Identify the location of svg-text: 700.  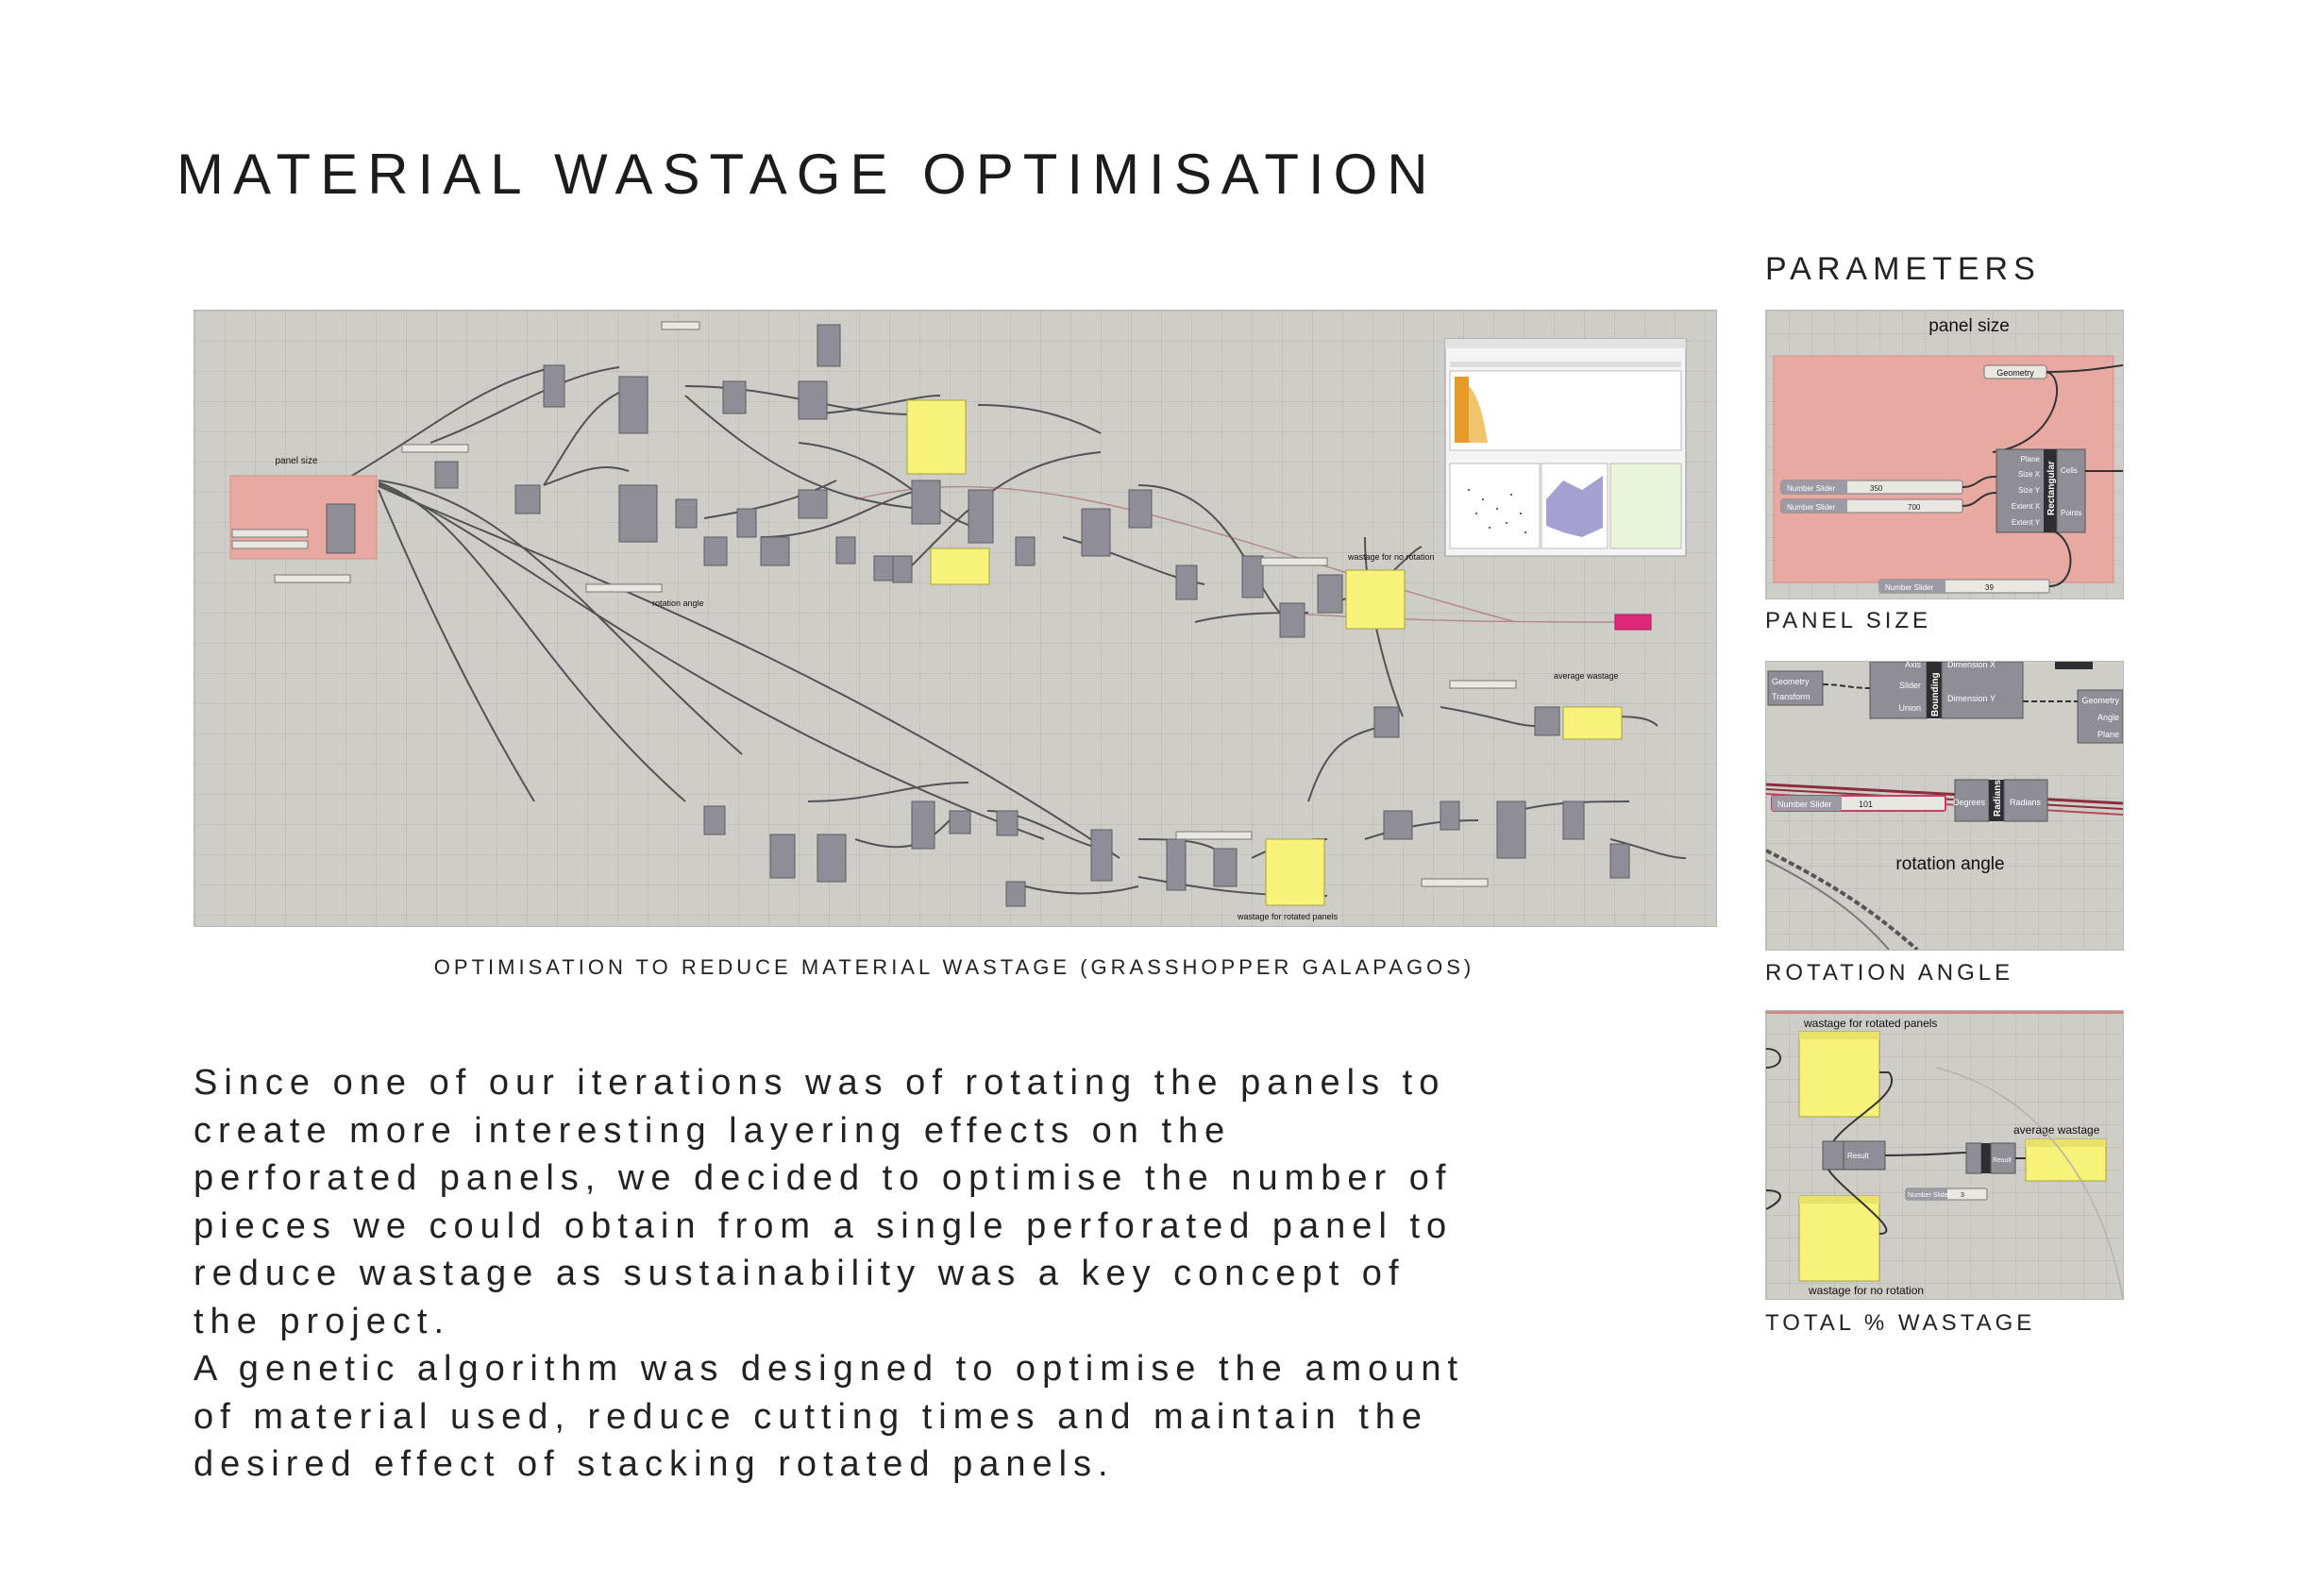
(1914, 507).